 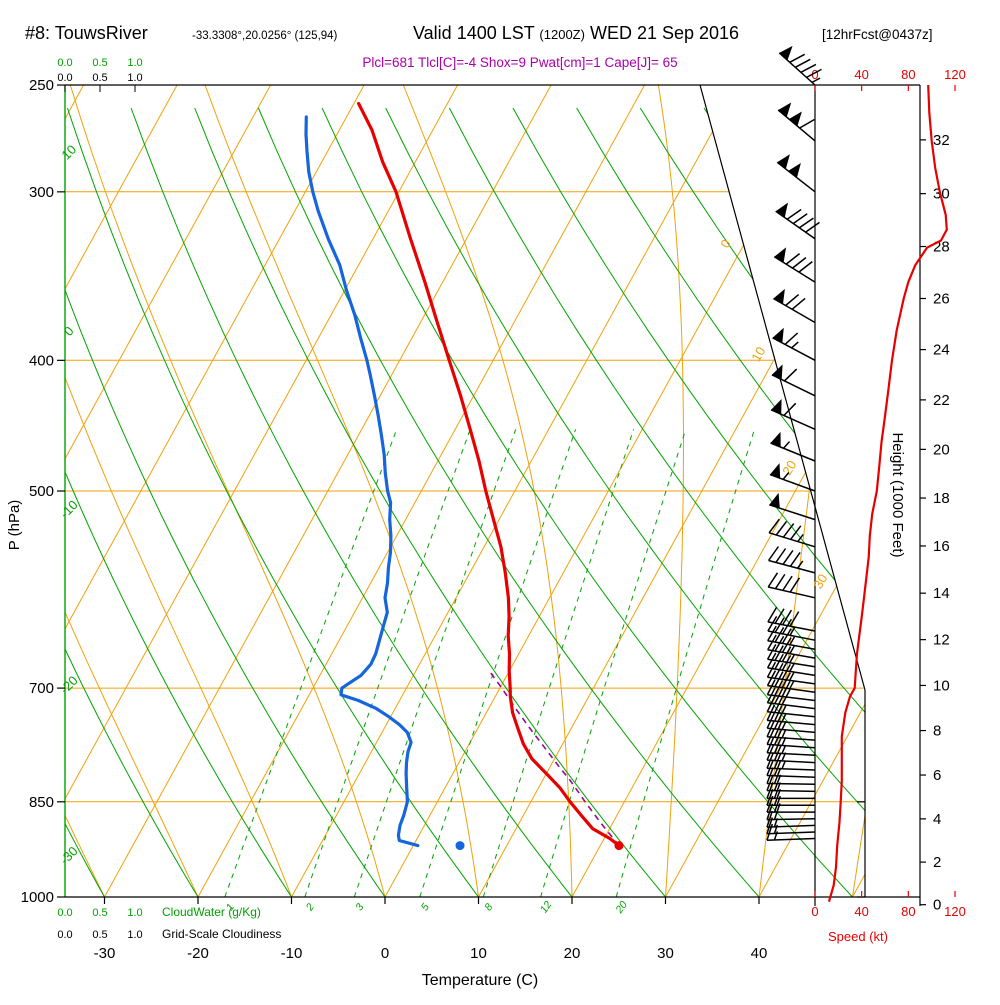 What do you see at coordinates (937, 905) in the screenshot?
I see `height-tick-label: 0` at bounding box center [937, 905].